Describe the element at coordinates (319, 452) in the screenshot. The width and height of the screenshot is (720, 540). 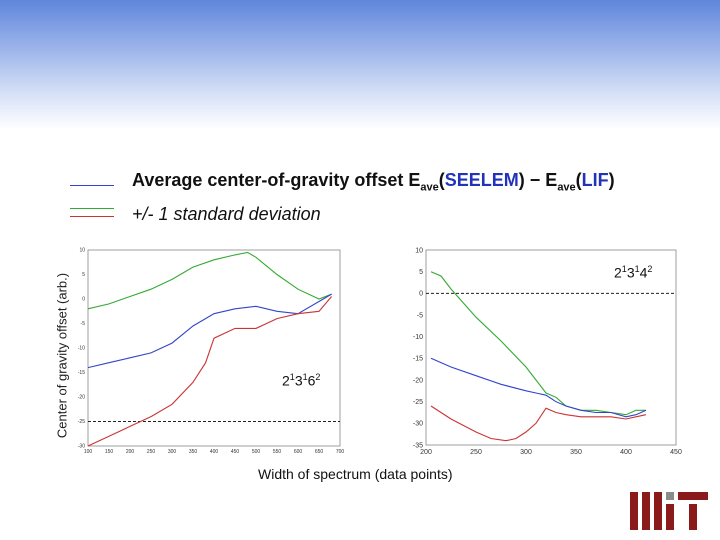
I see `x-tick-label: 650` at that location.